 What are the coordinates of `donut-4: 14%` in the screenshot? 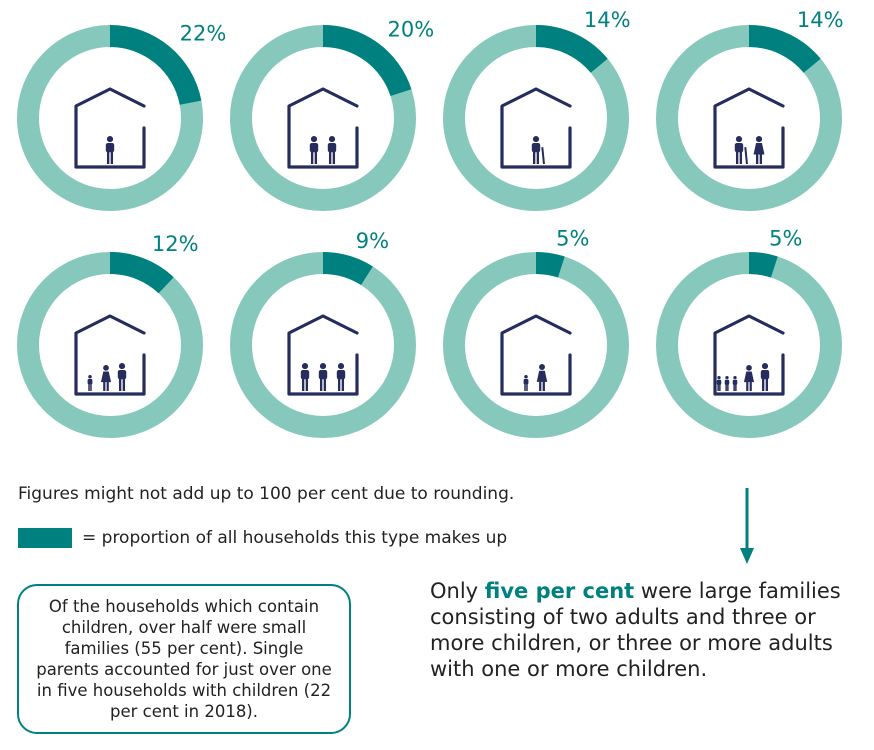 It's located at (750, 109).